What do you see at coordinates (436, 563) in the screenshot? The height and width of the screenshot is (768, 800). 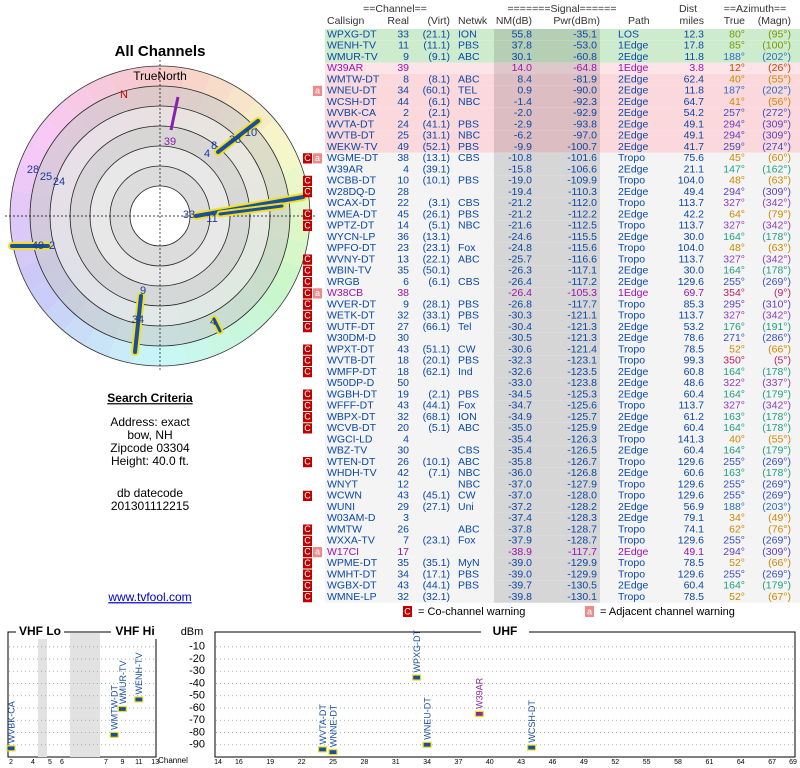 I see `table-cell: (35.1)` at bounding box center [436, 563].